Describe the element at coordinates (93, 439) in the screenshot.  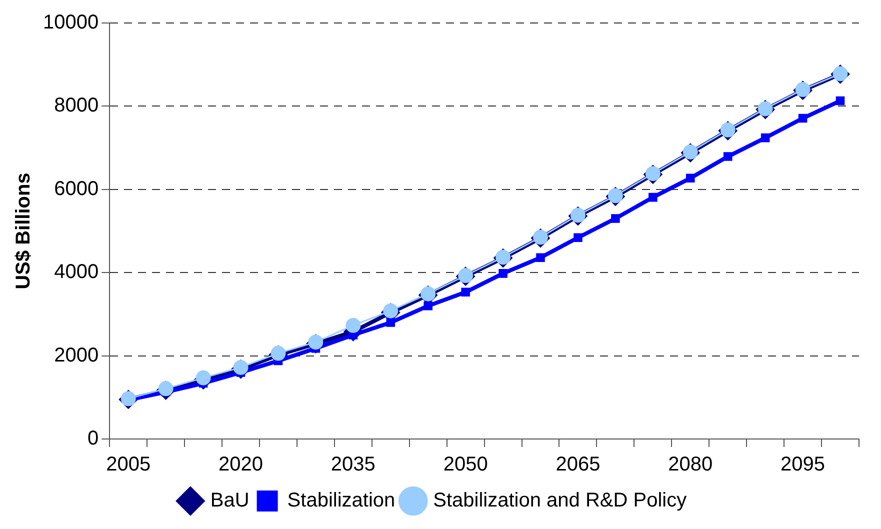
I see `y-tick-label: 0` at that location.